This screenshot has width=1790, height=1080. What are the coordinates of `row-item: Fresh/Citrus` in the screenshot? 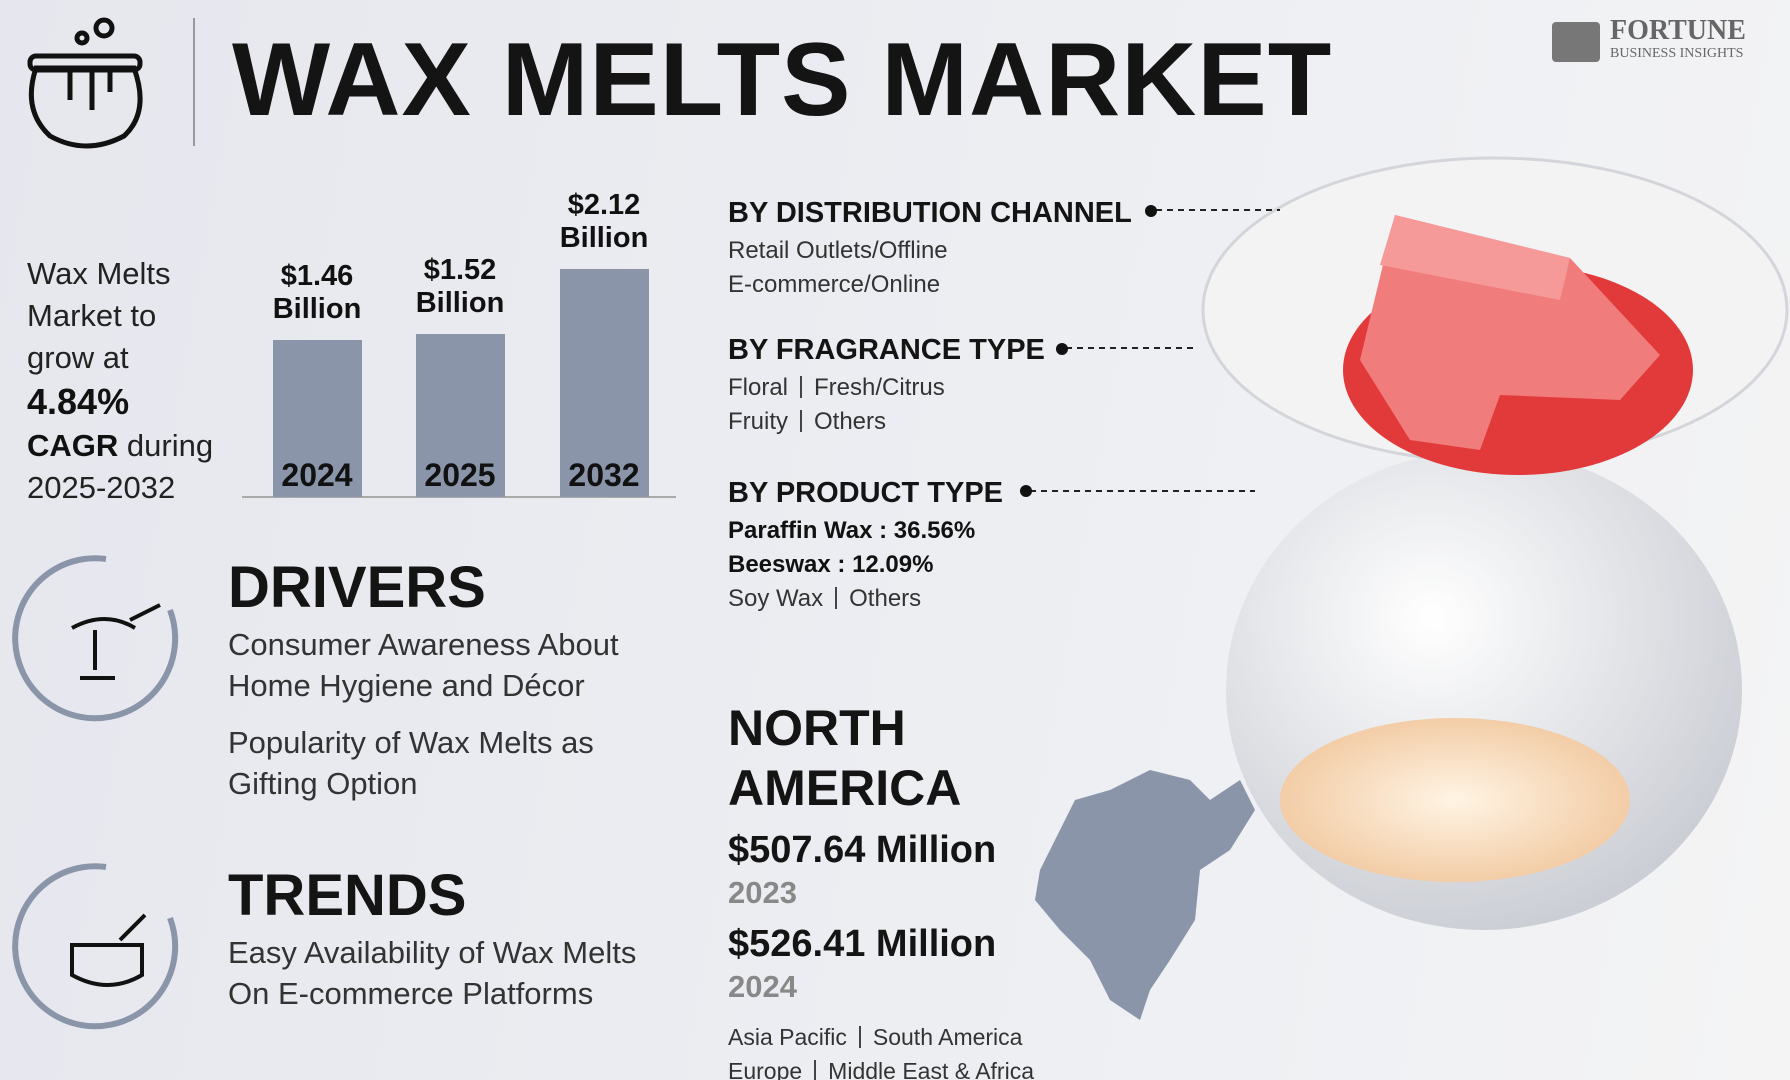 It's located at (879, 387).